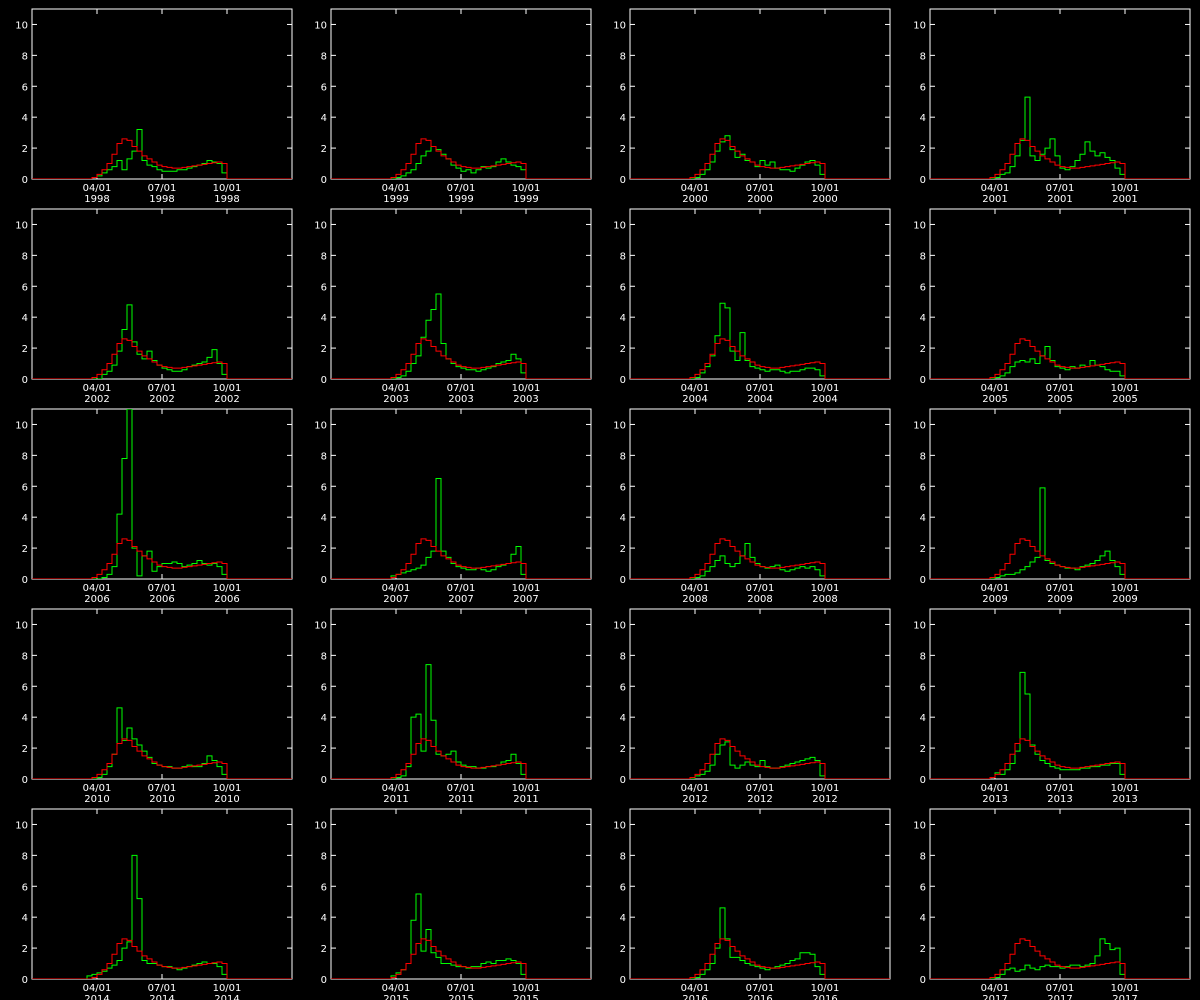 The height and width of the screenshot is (1000, 1200). What do you see at coordinates (1124, 399) in the screenshot?
I see `x-tick-label-year: 2005` at bounding box center [1124, 399].